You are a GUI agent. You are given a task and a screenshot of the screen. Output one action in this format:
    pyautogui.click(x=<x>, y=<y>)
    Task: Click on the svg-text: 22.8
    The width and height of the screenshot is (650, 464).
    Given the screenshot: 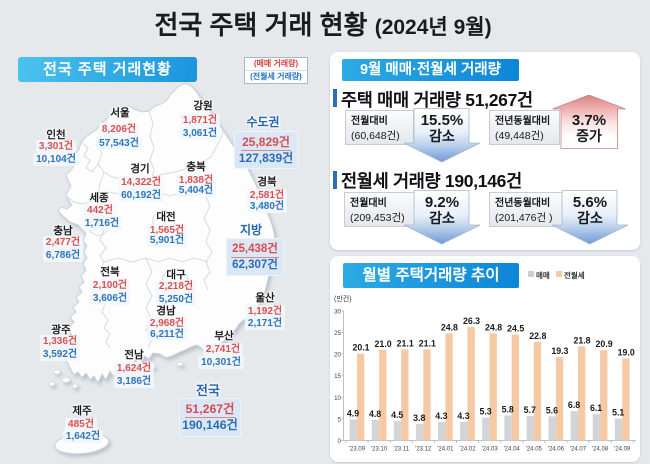 What is the action you would take?
    pyautogui.click(x=537, y=336)
    